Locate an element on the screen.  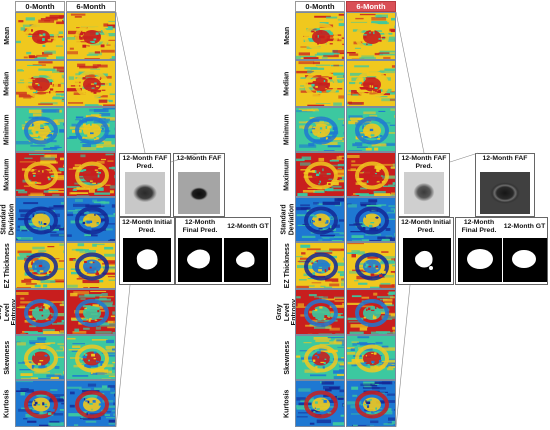
right-tile-r4-c1 is located at coordinates (371, 219).